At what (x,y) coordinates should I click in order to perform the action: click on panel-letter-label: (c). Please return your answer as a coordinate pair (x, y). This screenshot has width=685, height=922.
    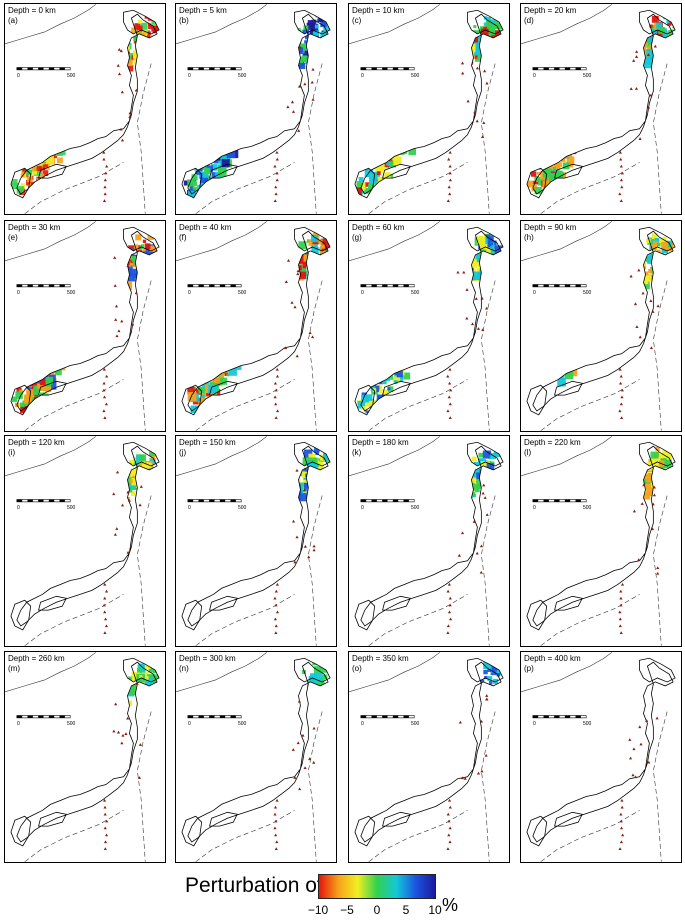
    Looking at the image, I should click on (357, 20).